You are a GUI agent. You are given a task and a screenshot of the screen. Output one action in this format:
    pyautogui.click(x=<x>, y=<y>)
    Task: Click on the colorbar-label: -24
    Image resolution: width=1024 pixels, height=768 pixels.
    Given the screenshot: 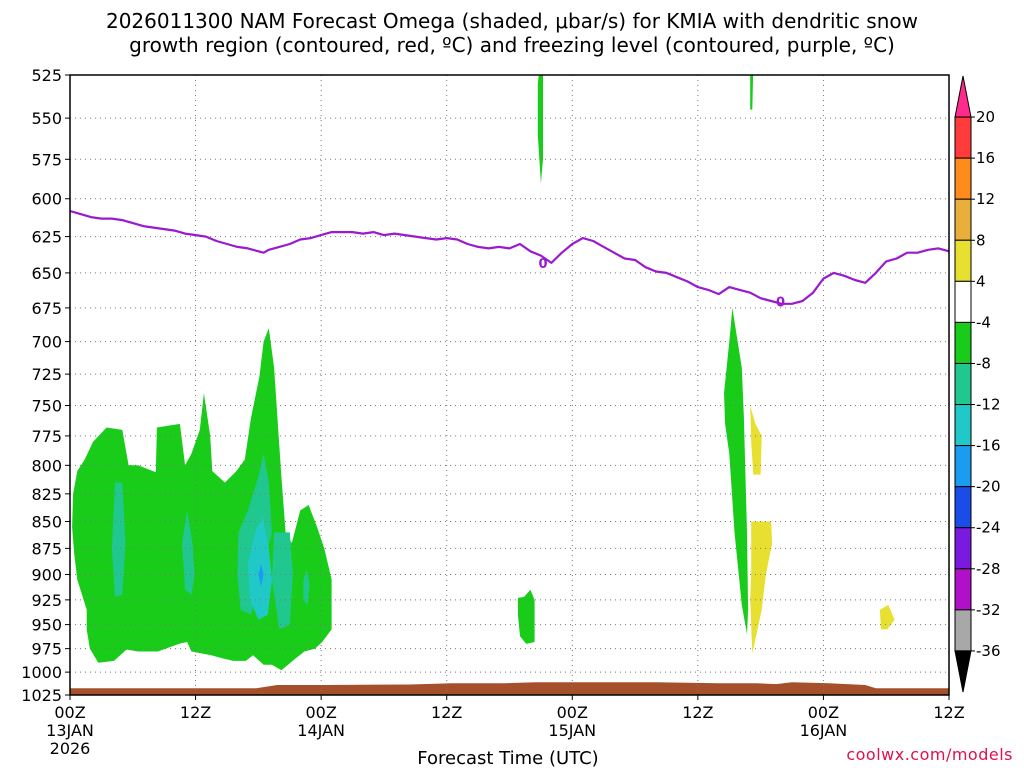 What is the action you would take?
    pyautogui.click(x=988, y=528)
    